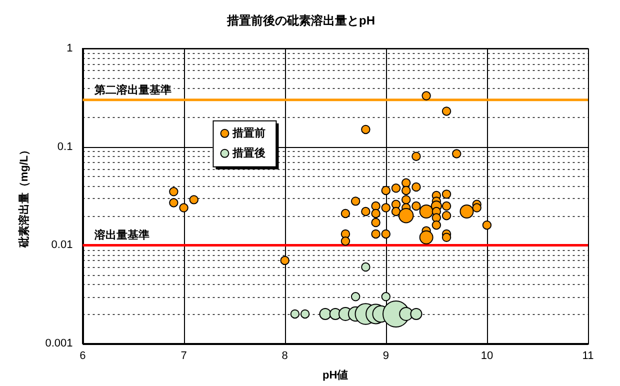 The image size is (620, 386). Describe the element at coordinates (62, 245) in the screenshot. I see `y-tick-label: 0.01` at that location.